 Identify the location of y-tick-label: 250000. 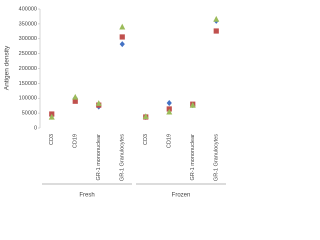
(28, 54).